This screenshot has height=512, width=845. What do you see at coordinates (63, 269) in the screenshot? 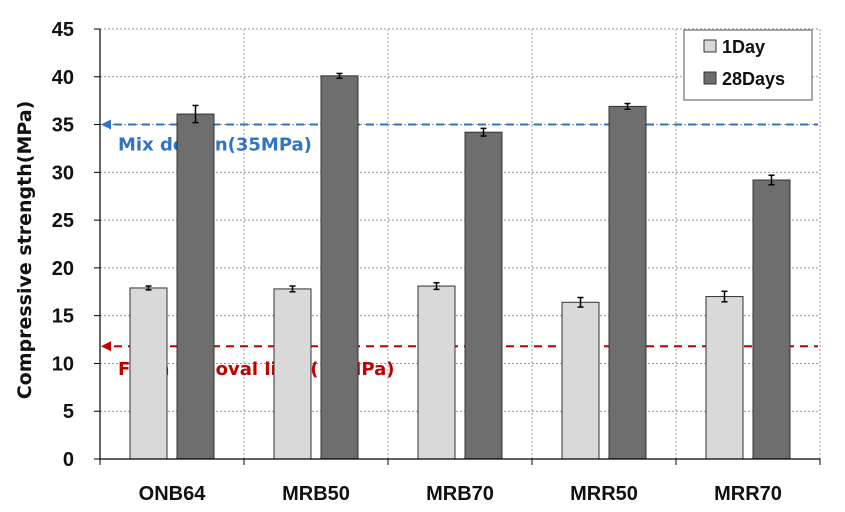
I see `y-tick-label: 20` at bounding box center [63, 269].